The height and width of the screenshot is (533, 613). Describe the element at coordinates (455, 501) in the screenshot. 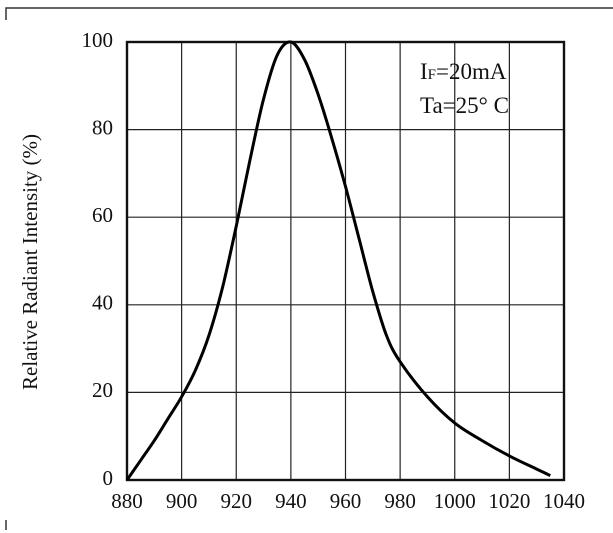

I see `x-tick-label: 1000` at that location.